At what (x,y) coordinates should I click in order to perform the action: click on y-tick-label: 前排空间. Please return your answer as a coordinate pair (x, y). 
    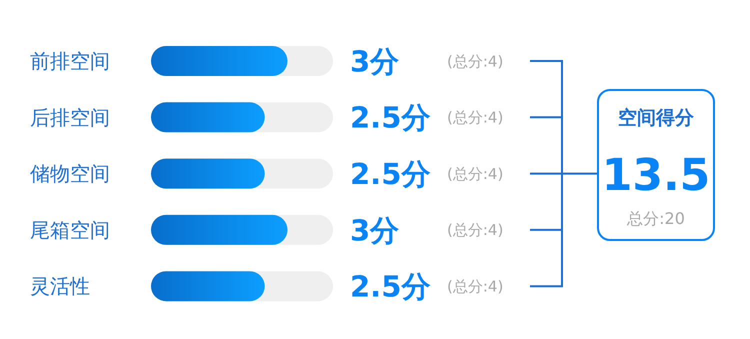
    Looking at the image, I should click on (70, 61).